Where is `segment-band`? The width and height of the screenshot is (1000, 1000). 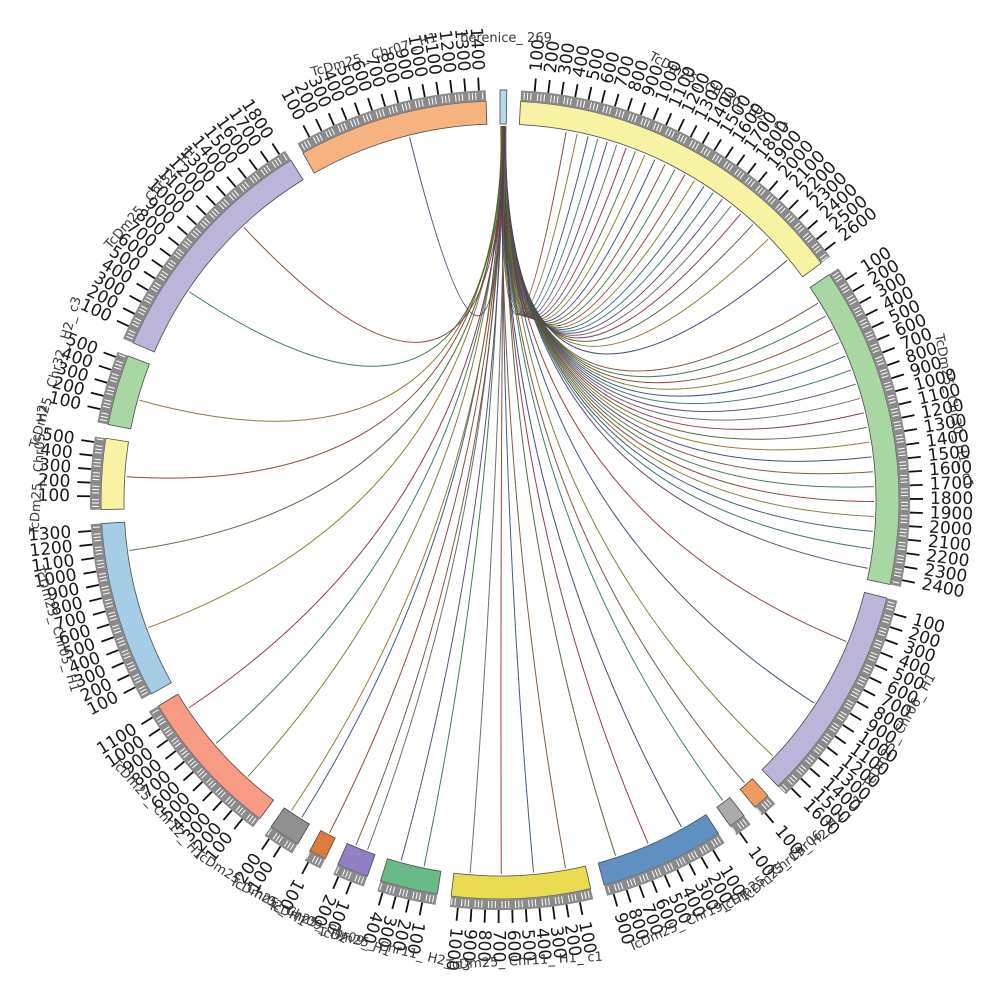
segment-band is located at coordinates (658, 849).